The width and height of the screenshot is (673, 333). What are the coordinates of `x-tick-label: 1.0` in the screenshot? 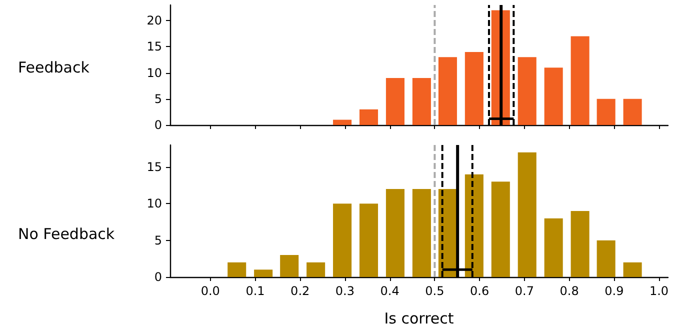 It's located at (659, 291).